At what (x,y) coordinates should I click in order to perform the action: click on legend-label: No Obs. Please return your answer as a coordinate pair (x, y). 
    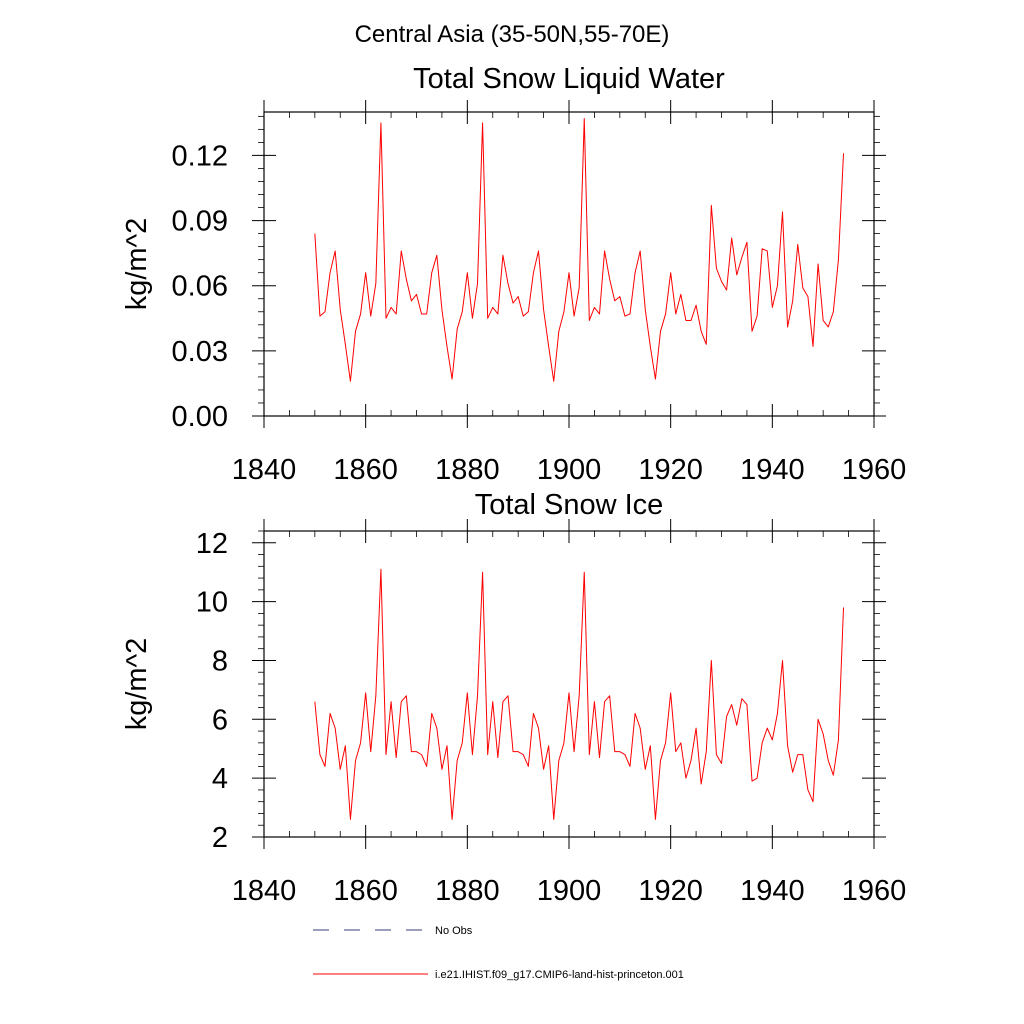
    Looking at the image, I should click on (454, 931).